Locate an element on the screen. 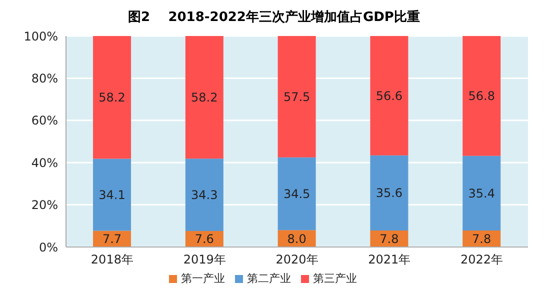 The width and height of the screenshot is (548, 291). x-tick-label: 2018年 is located at coordinates (112, 259).